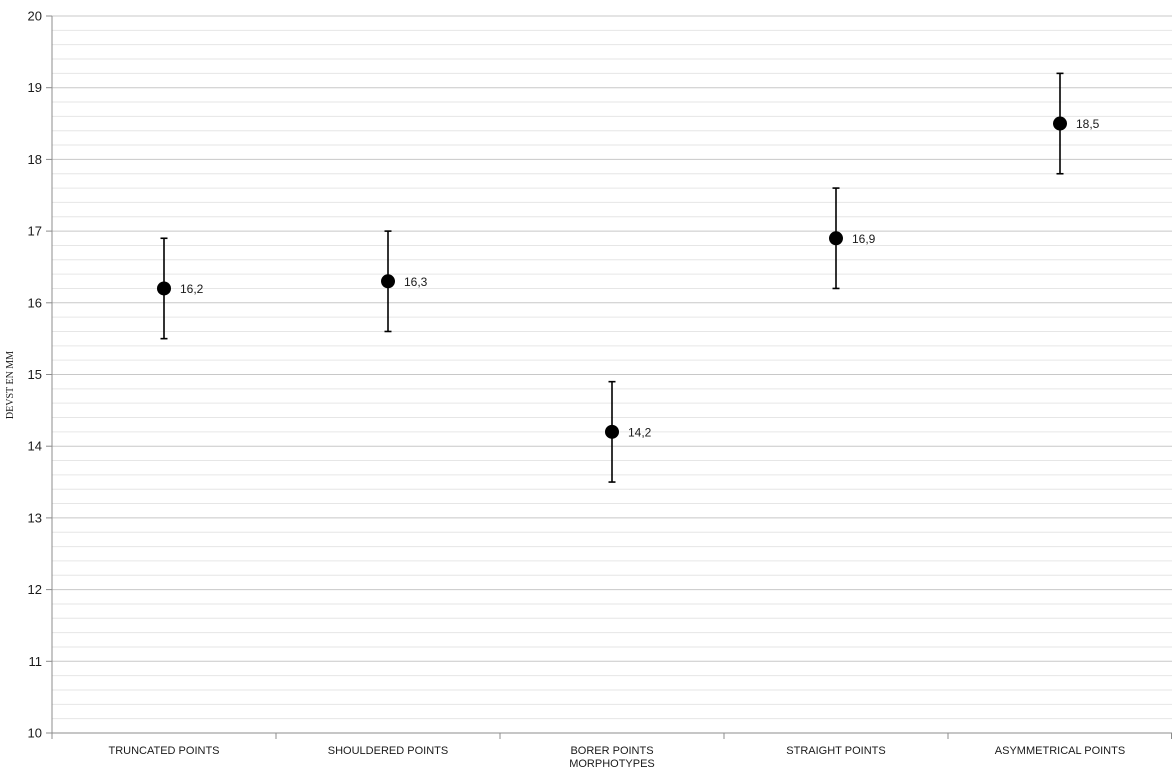 The width and height of the screenshot is (1172, 776). I want to click on y-tick-labels: 10 11 12 13 14 15 16 17 18 19 20, so click(35, 375).